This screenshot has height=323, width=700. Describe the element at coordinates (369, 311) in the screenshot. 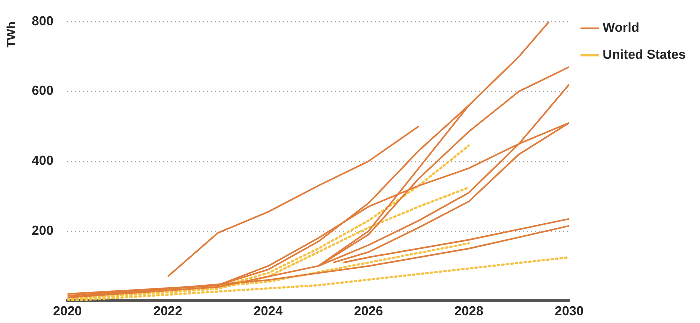

I see `x-tick-label: 2026` at that location.